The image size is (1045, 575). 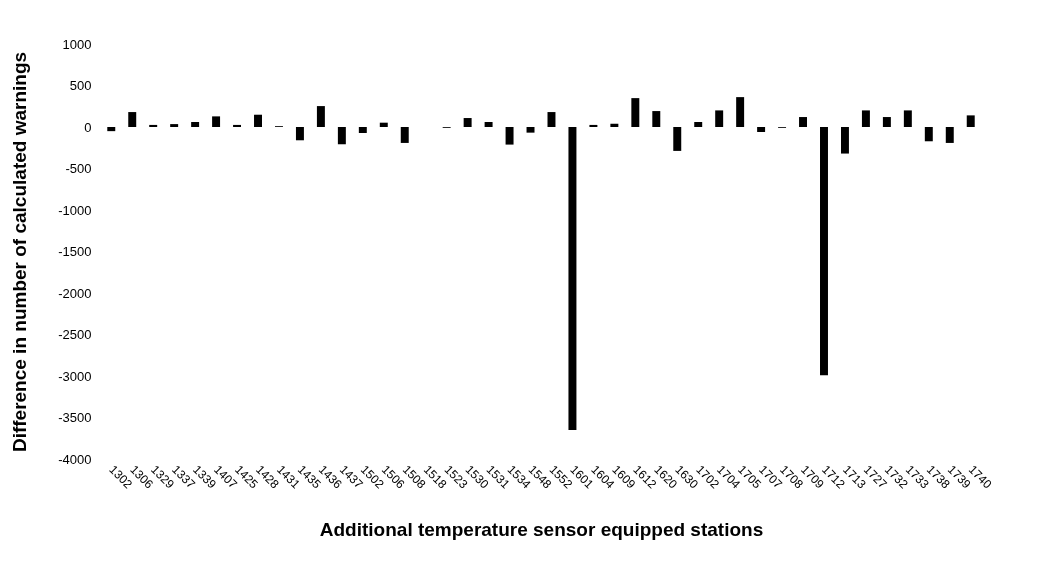 What do you see at coordinates (77, 44) in the screenshot?
I see `y-tick-label: 1000` at bounding box center [77, 44].